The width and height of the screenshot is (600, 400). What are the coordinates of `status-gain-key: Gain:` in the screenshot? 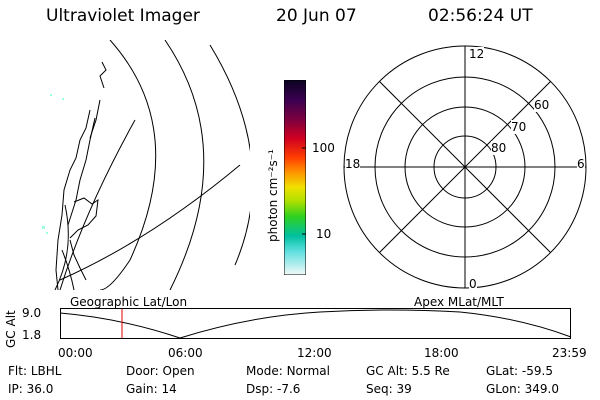 It's located at (142, 389).